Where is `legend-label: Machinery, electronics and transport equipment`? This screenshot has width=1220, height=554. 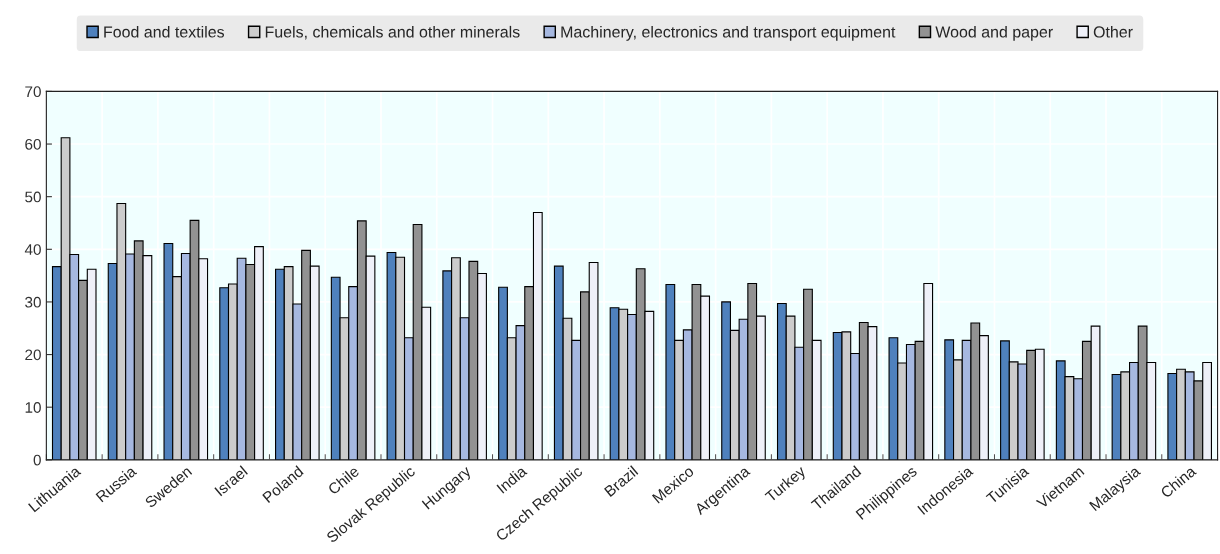 legend-label: Machinery, electronics and transport equipment is located at coordinates (728, 33).